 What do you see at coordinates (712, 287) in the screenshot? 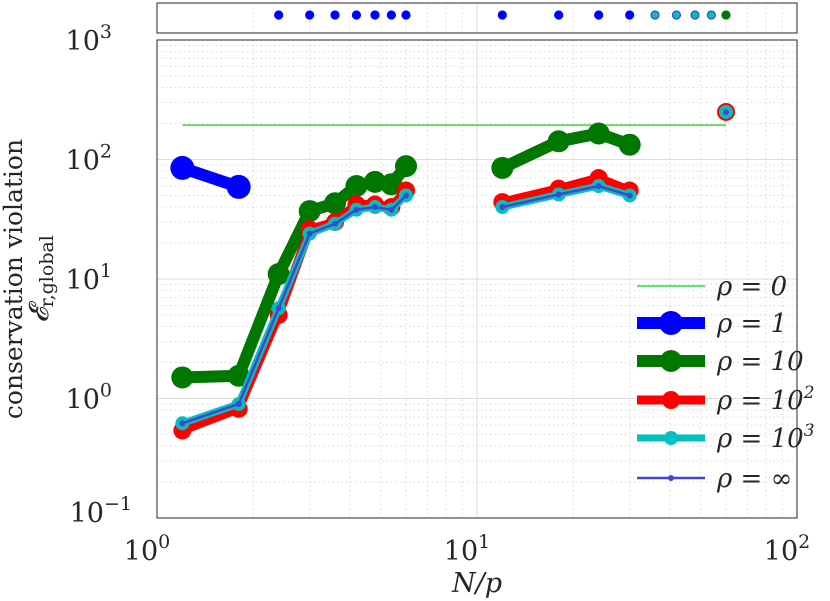
I see `legend-entry-0: ρ = 0` at bounding box center [712, 287].